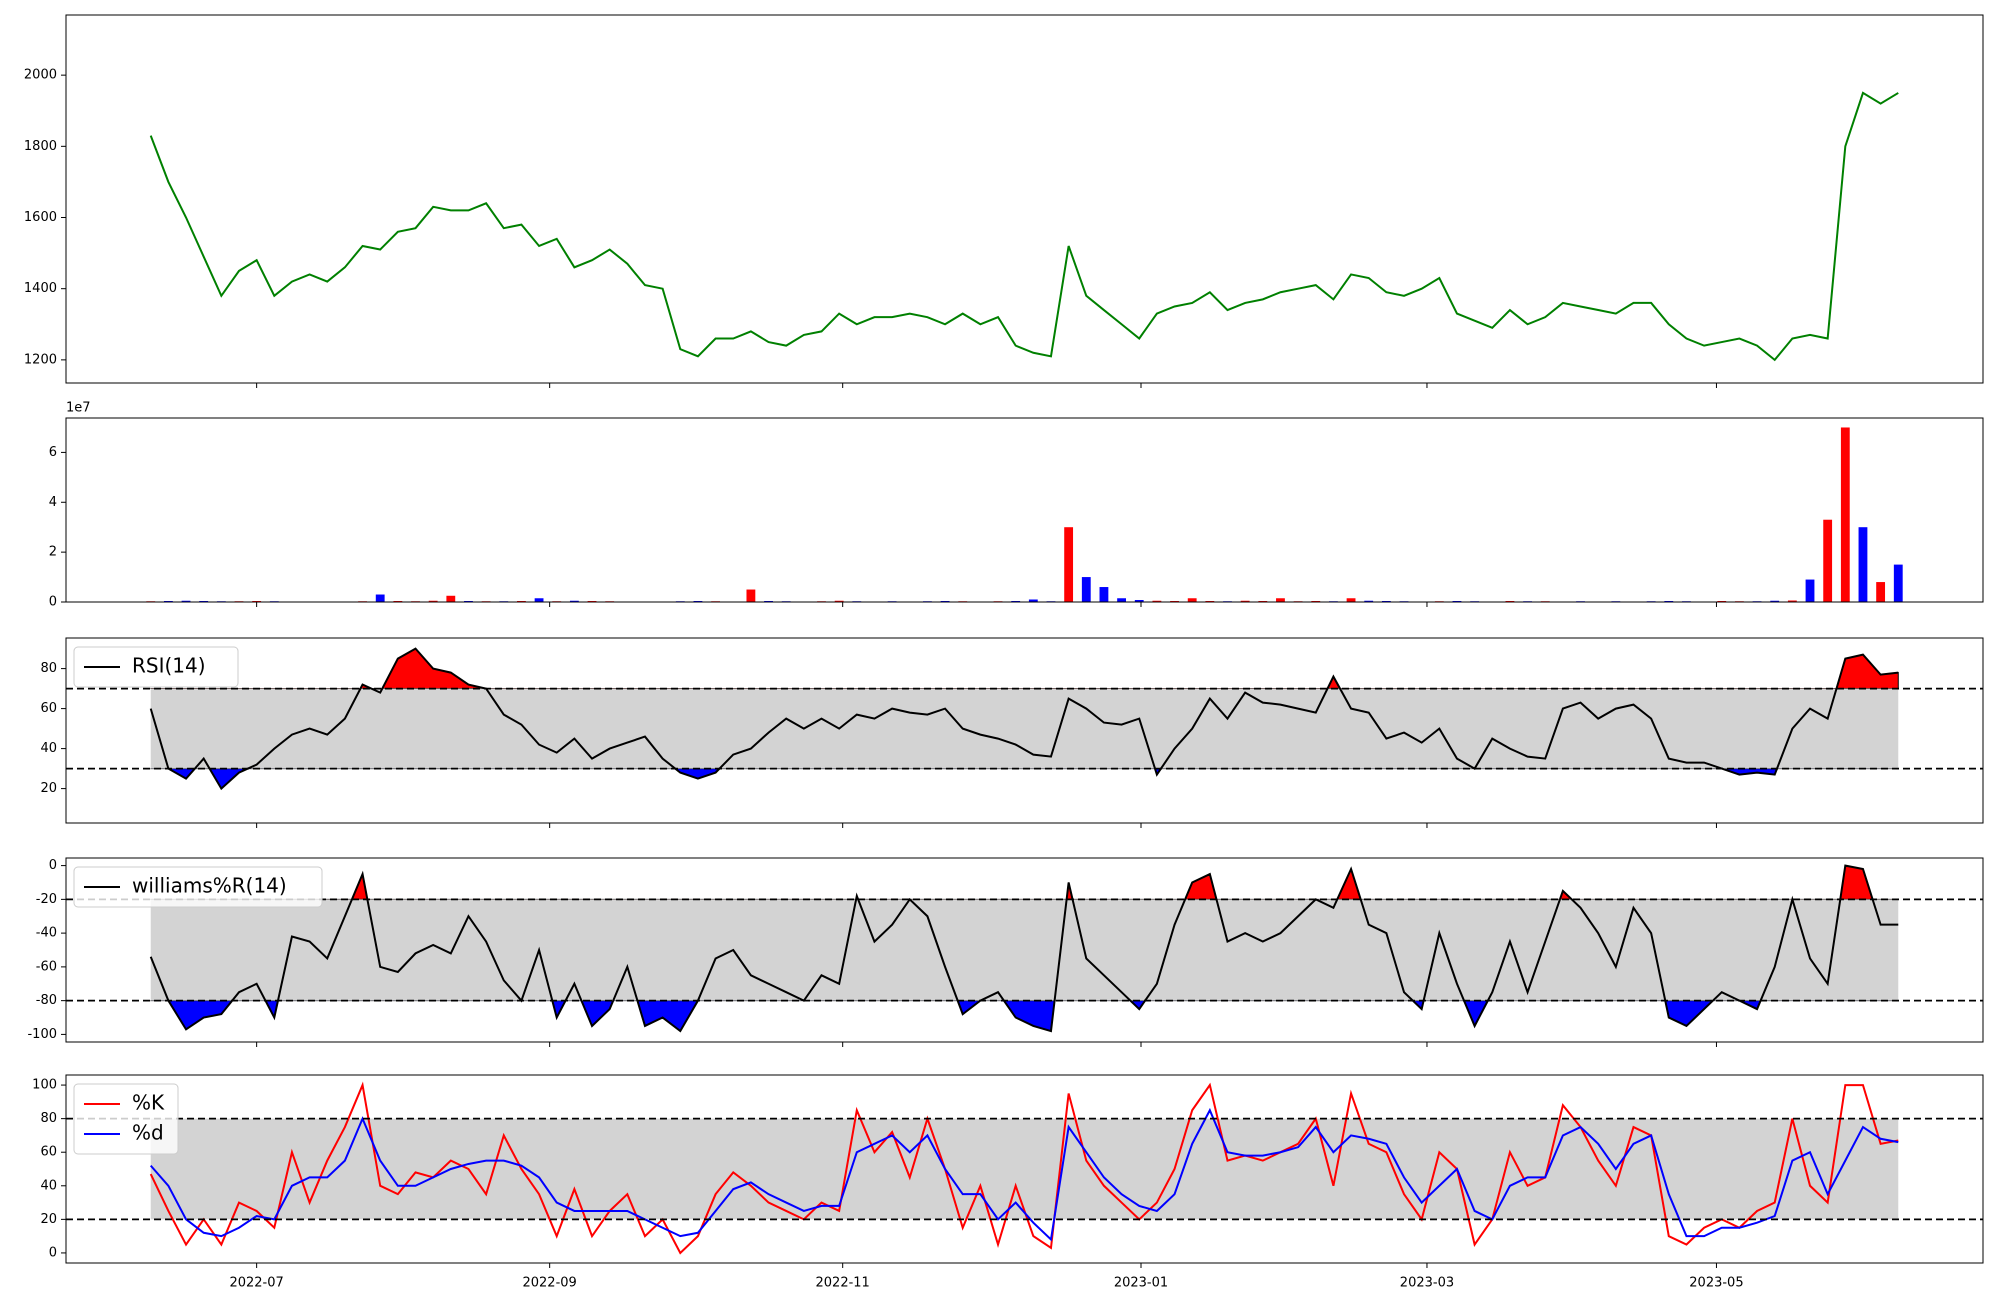 This screenshot has height=1300, width=2000. I want to click on y-tick-label: 6, so click(53, 452).